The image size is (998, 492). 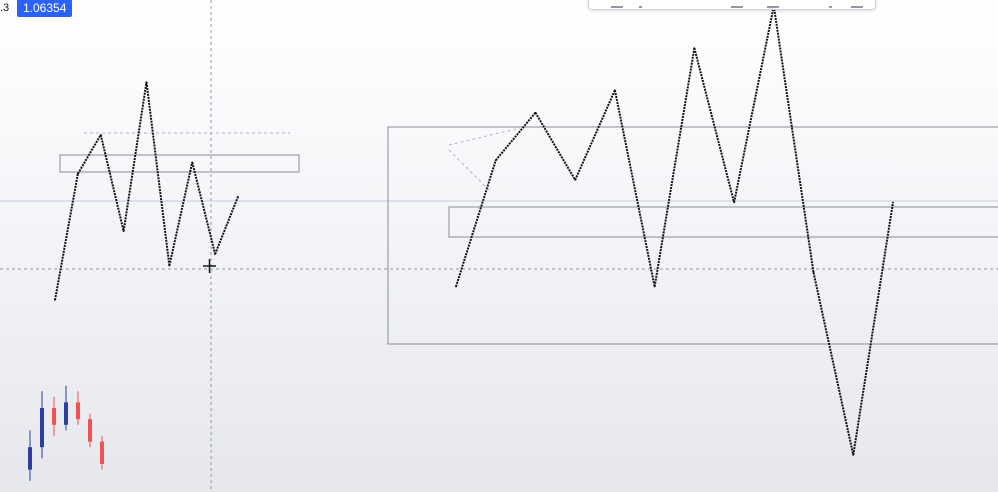 I want to click on price-scale-fragment: .3, so click(x=5, y=8).